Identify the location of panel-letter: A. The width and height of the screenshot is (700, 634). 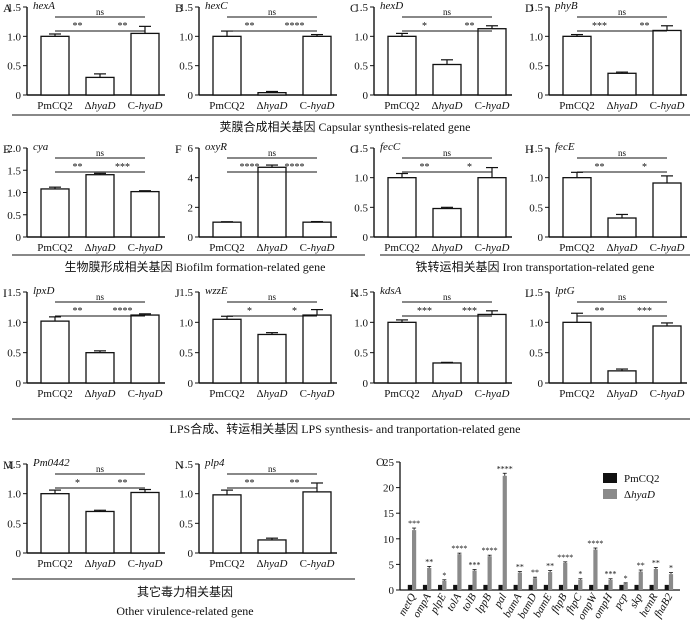
(7, 8).